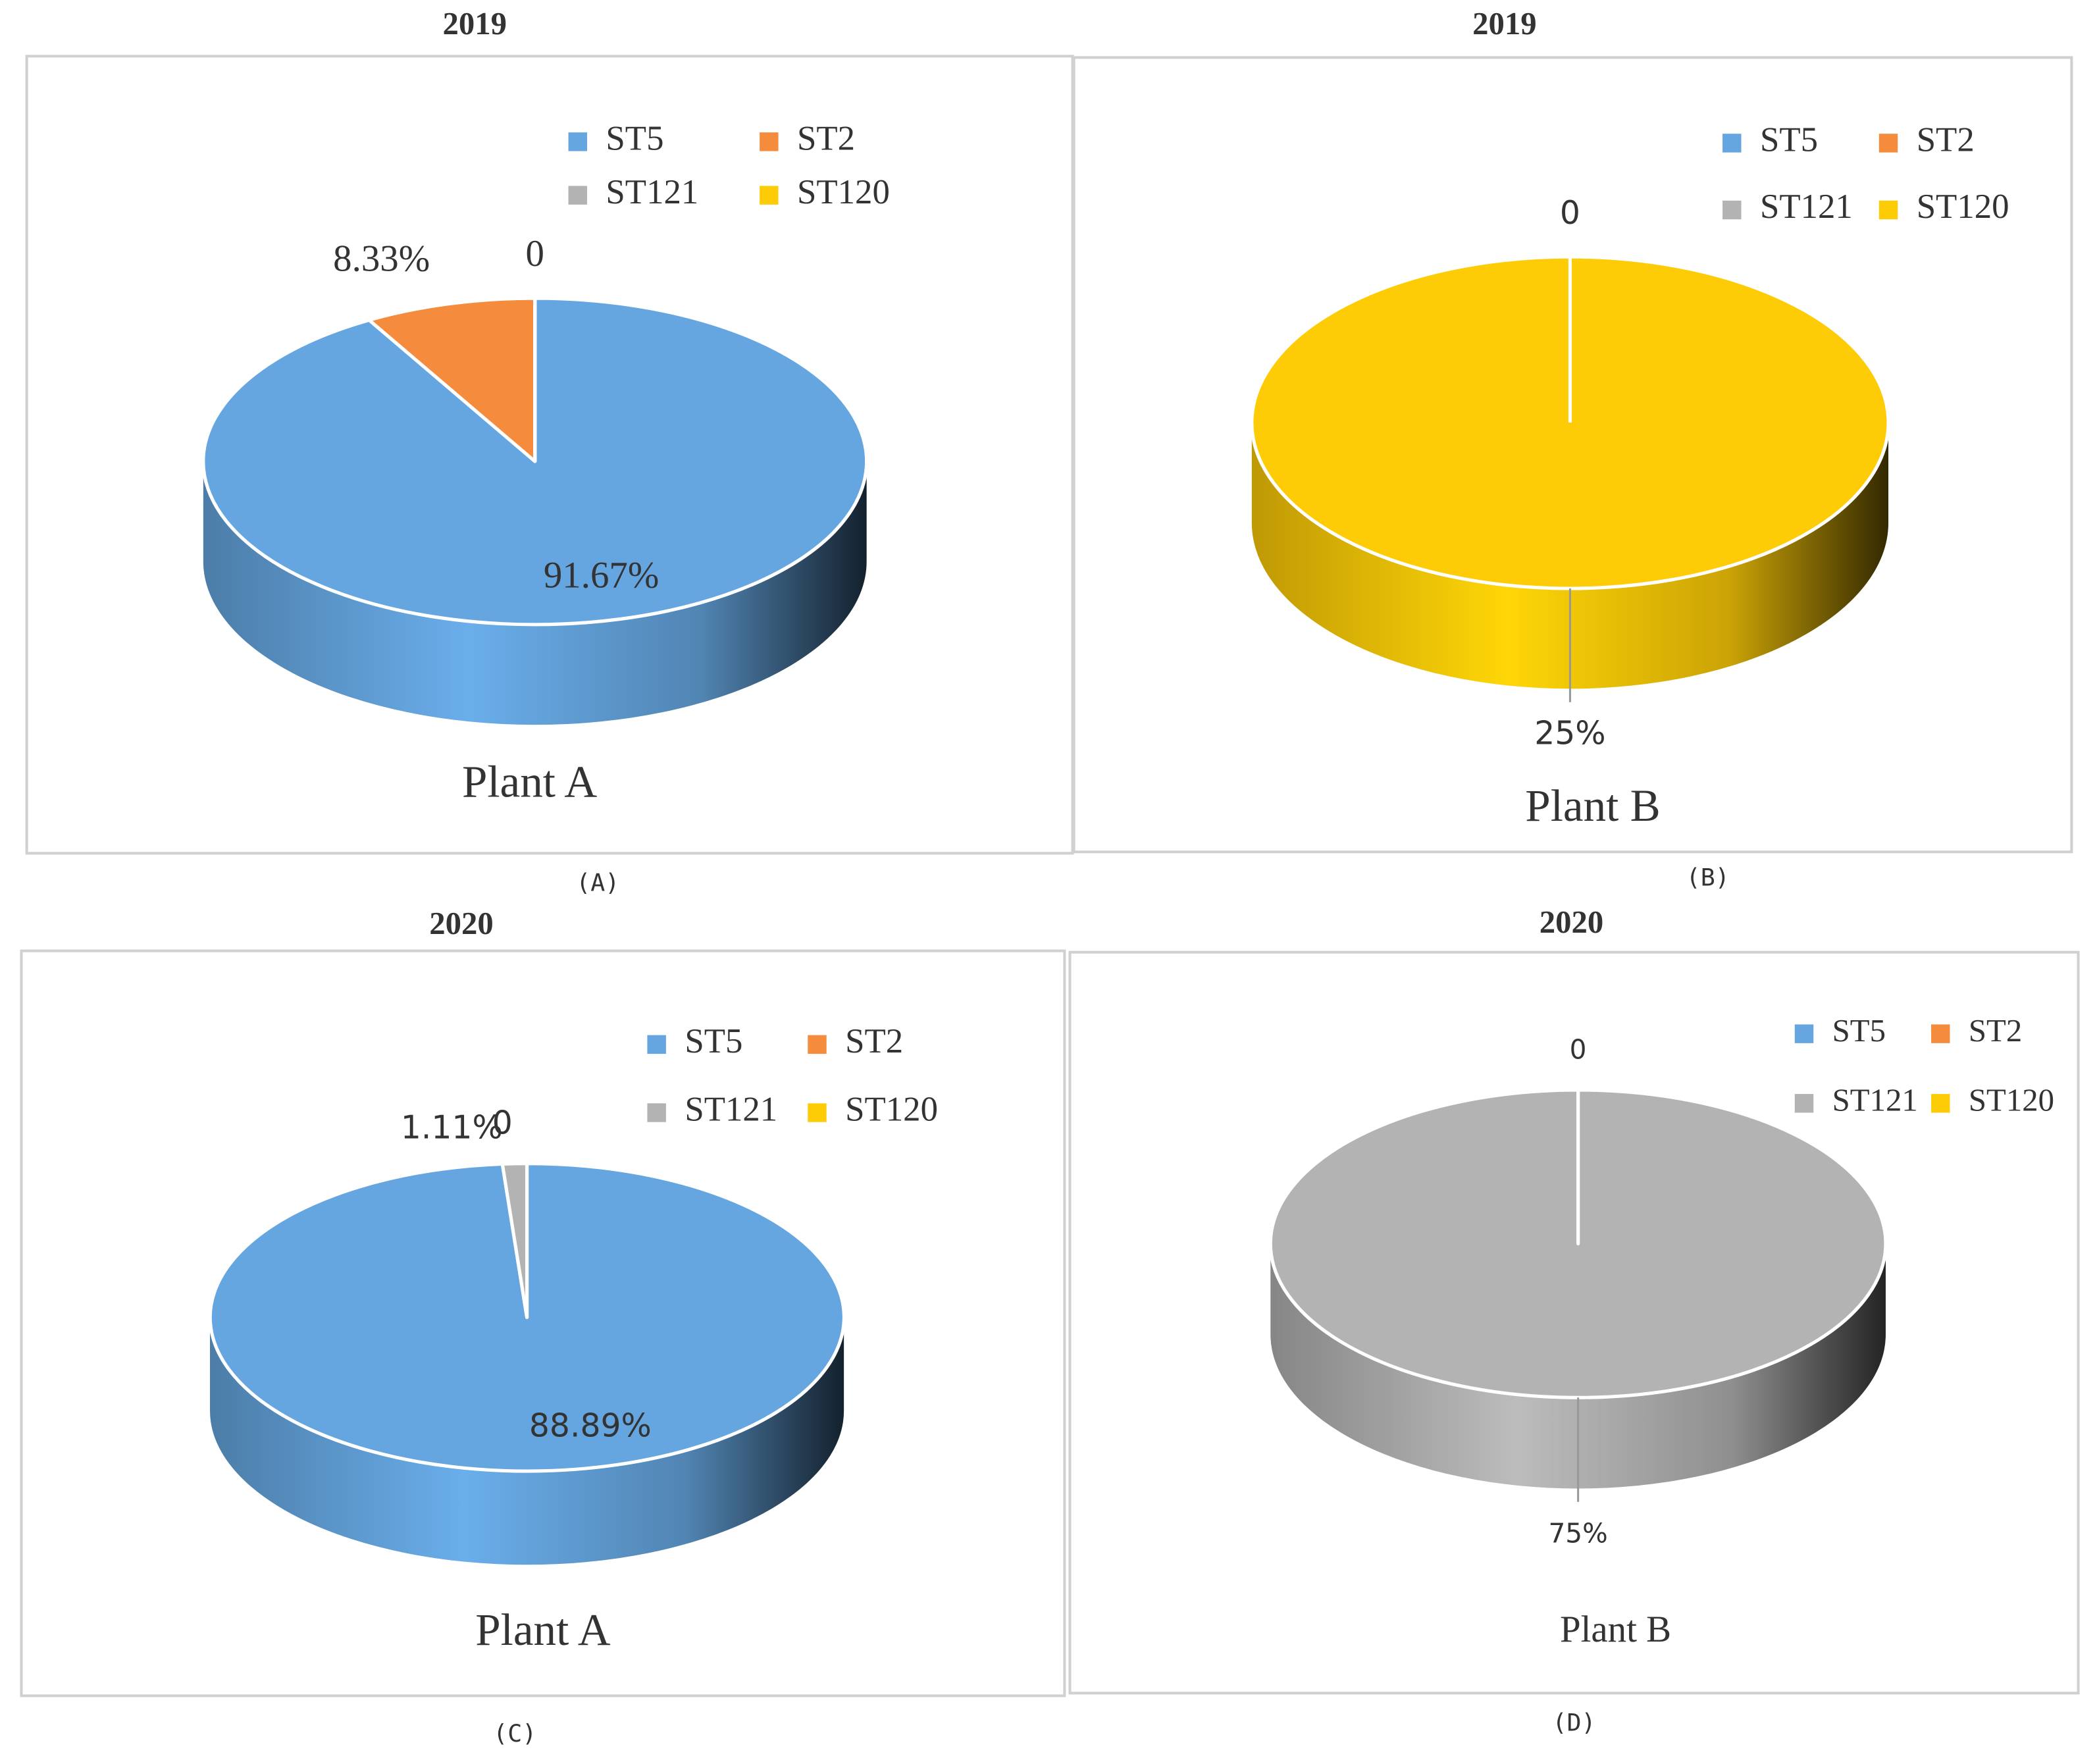  I want to click on panel-label: (C), so click(514, 1734).